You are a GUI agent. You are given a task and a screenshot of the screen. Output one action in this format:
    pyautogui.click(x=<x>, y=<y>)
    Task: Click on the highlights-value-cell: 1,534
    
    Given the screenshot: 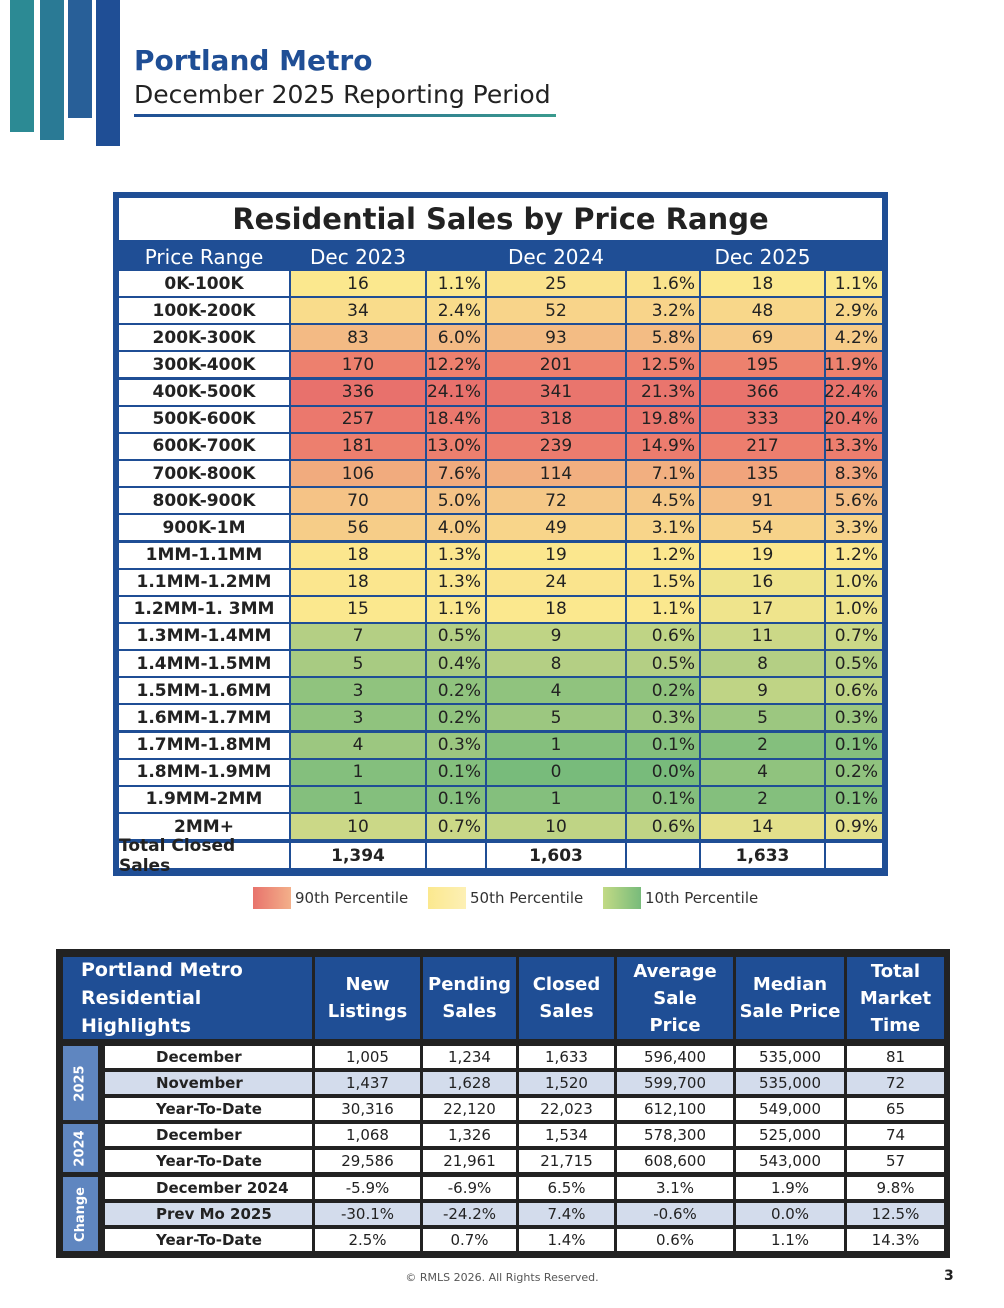 What is the action you would take?
    pyautogui.click(x=566, y=1135)
    